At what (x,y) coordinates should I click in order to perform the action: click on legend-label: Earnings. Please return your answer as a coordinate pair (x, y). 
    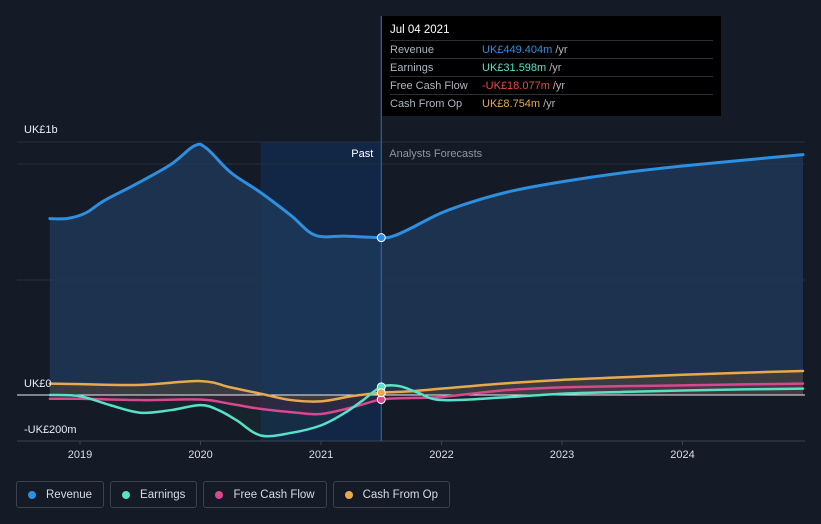
    Looking at the image, I should click on (163, 494).